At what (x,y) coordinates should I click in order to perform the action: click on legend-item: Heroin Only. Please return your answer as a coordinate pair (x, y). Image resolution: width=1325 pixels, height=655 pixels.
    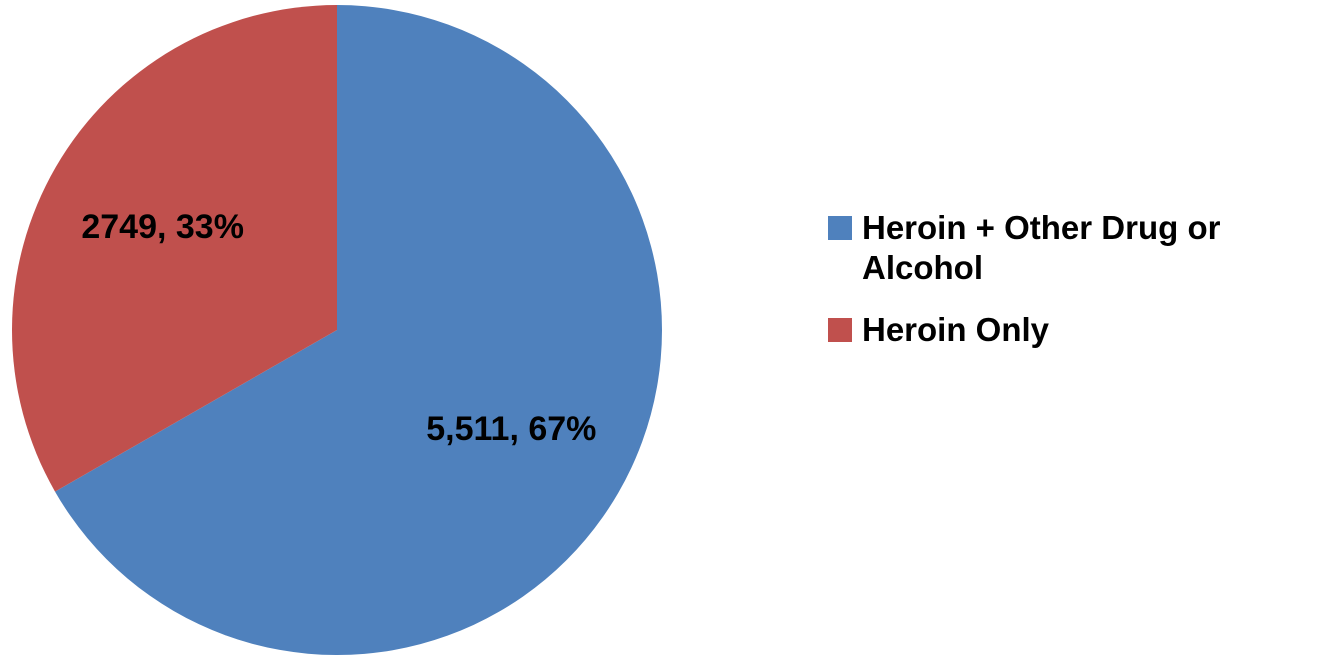
    Looking at the image, I should click on (1063, 330).